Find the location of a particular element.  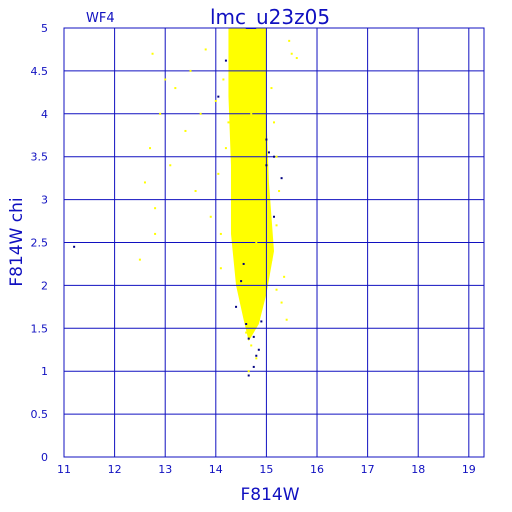

y-tick-label: 1 is located at coordinates (44, 371).